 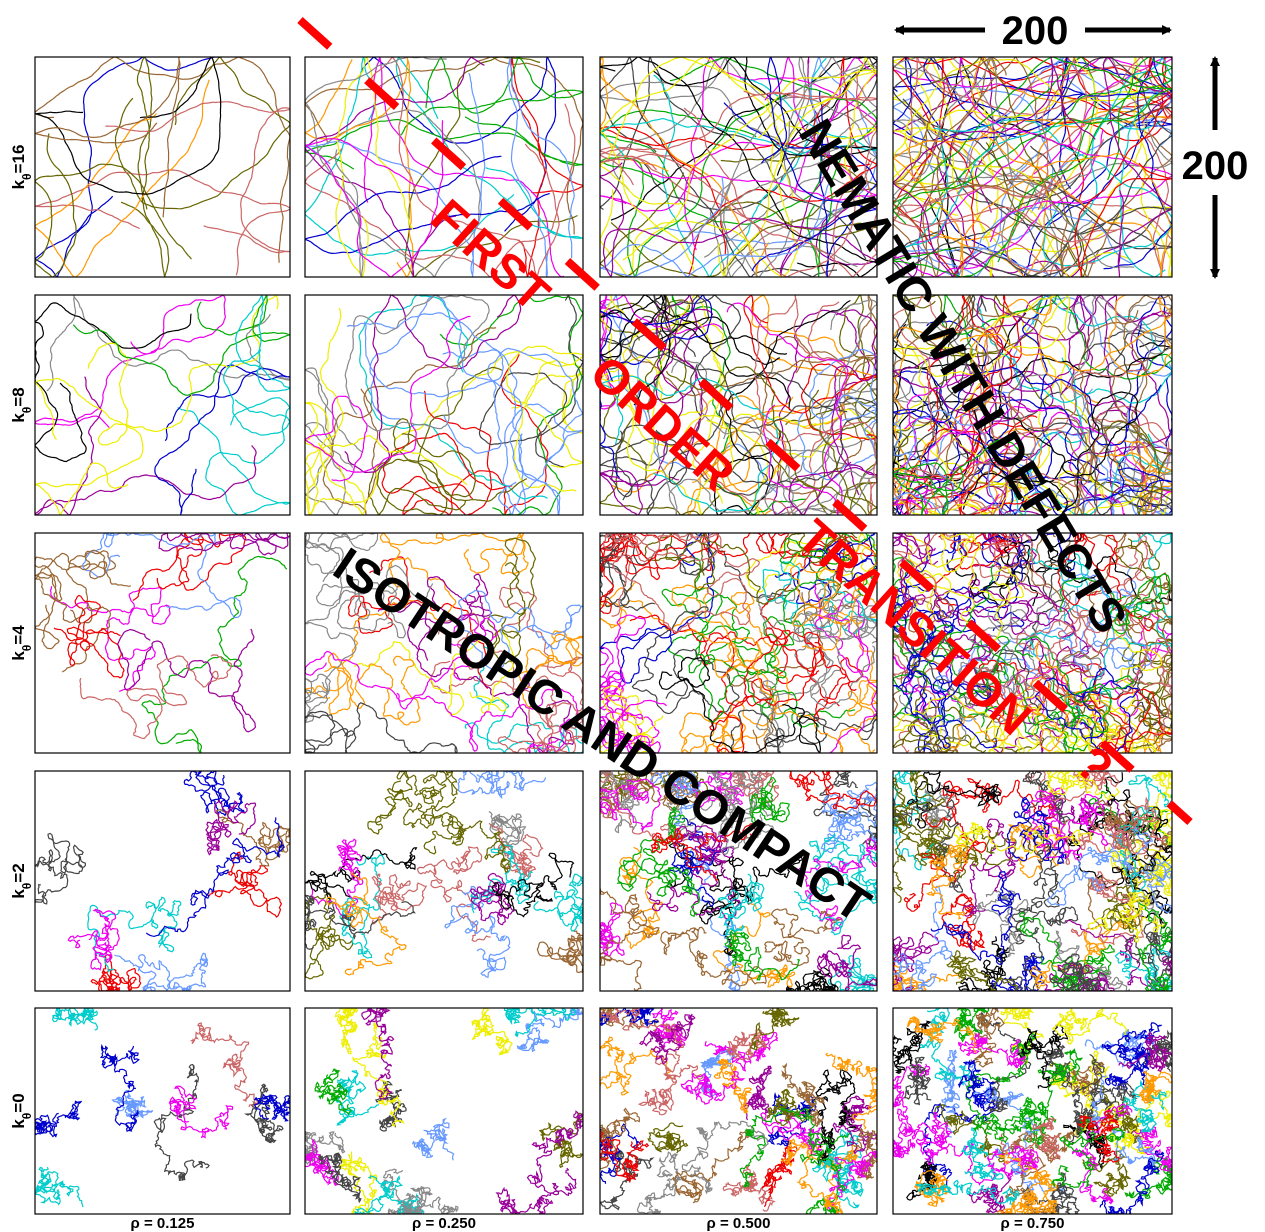 What do you see at coordinates (21, 1110) in the screenshot?
I see `row-label: kθ=0` at bounding box center [21, 1110].